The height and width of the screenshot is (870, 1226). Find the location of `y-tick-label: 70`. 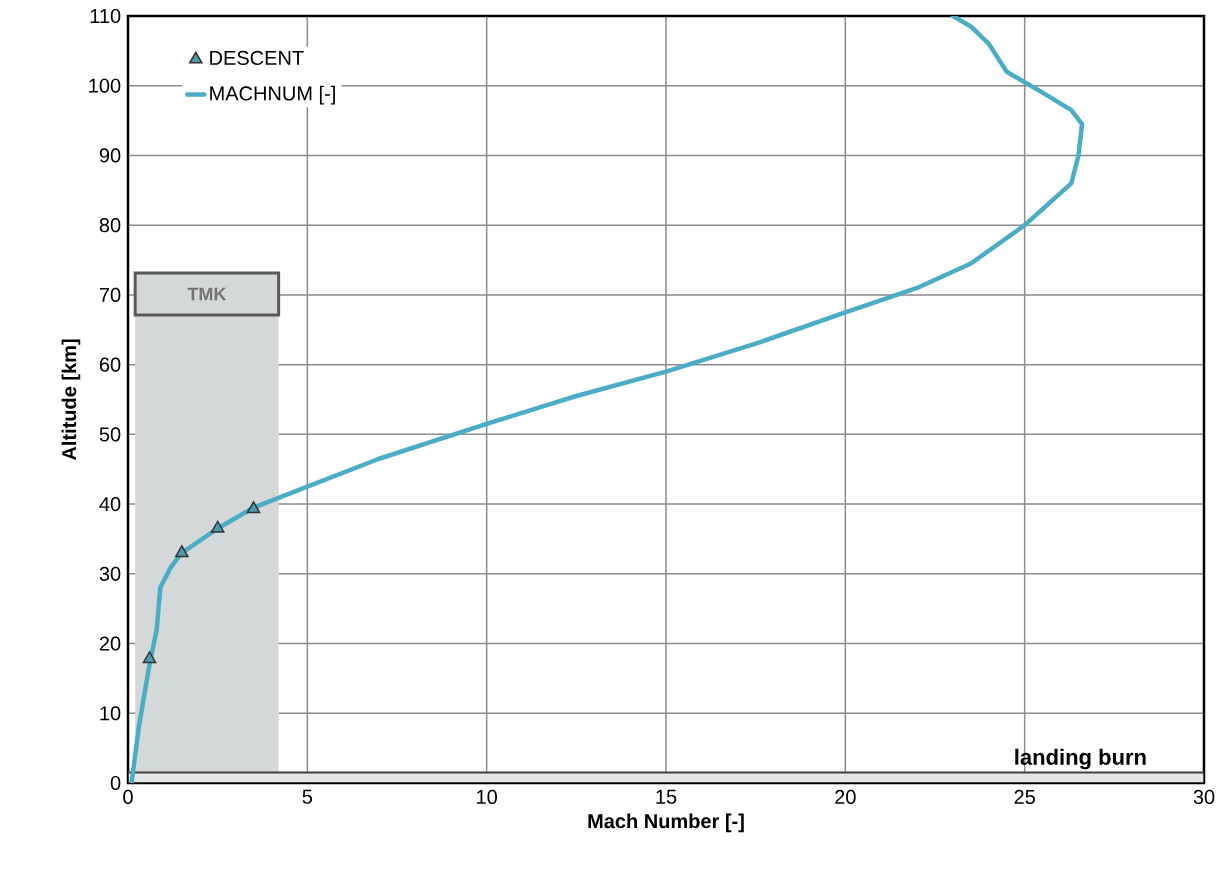

y-tick-label: 70 is located at coordinates (110, 294).